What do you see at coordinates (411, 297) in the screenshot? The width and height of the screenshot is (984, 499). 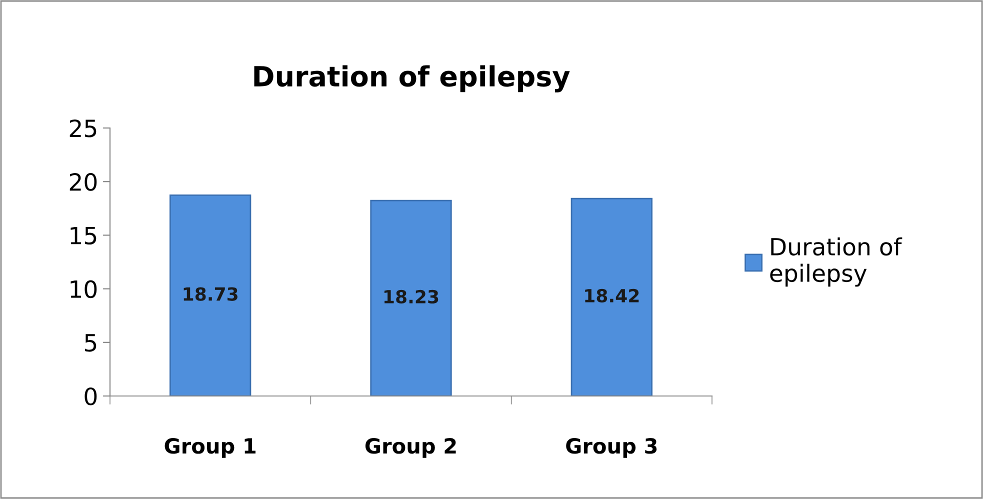 I see `data-label: 18.23` at bounding box center [411, 297].